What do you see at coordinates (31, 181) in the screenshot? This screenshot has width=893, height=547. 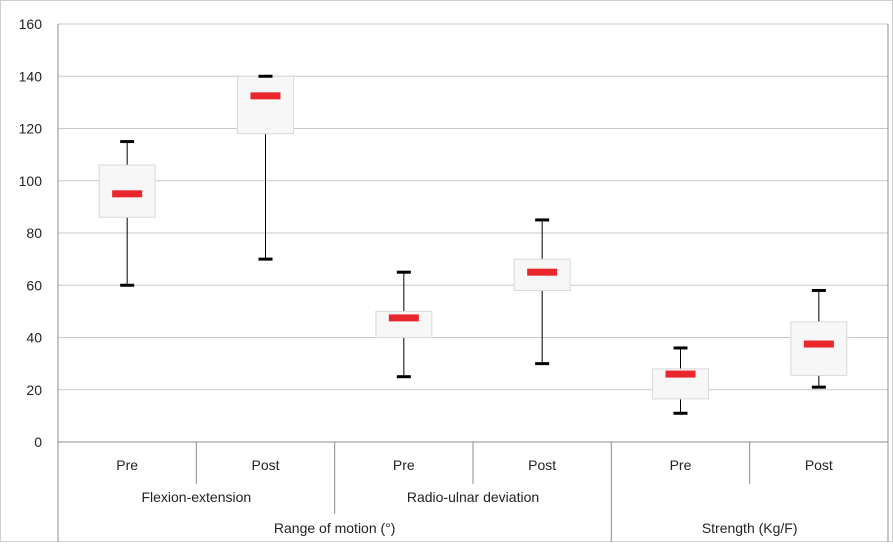 I see `y-tick-label: 100` at bounding box center [31, 181].